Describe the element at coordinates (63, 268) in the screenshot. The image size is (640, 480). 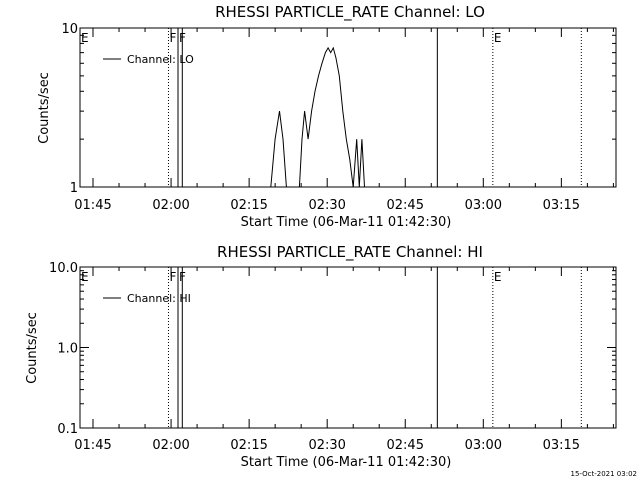
I see `y-tick-label: 10.0` at that location.